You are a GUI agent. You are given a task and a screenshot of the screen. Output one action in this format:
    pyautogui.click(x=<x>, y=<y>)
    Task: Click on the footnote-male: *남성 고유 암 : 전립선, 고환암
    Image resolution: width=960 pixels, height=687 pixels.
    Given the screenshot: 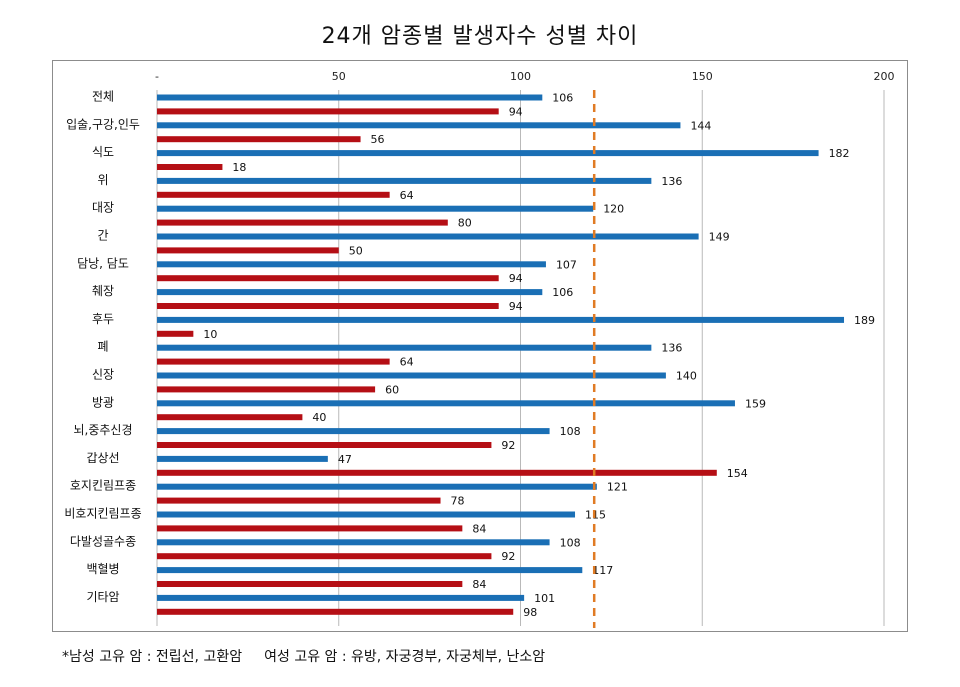 What is the action you would take?
    pyautogui.click(x=152, y=657)
    